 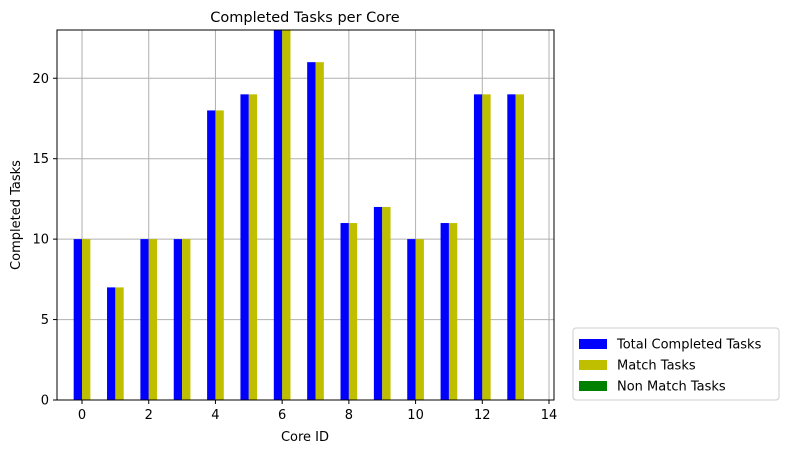 What do you see at coordinates (282, 415) in the screenshot?
I see `x-tick-label: 6` at bounding box center [282, 415].